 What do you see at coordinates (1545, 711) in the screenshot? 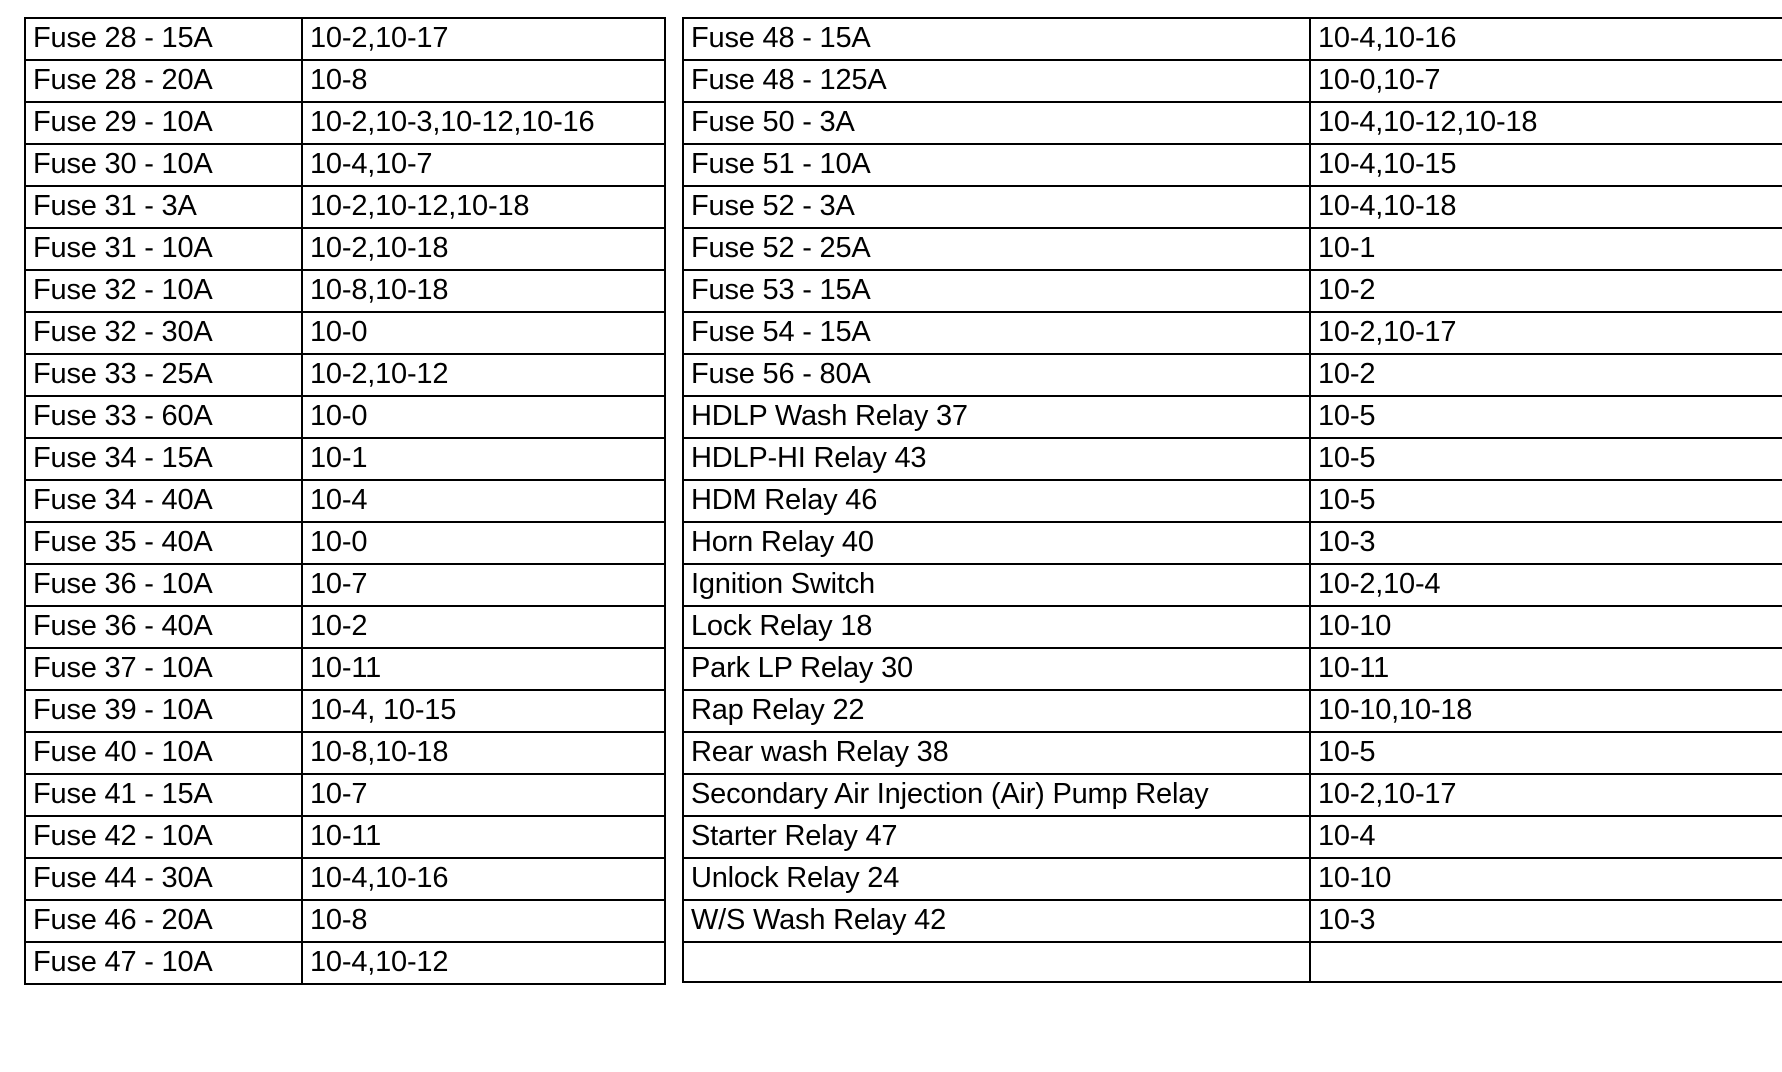
I see `fuse-location-cell: 10-10,10-18` at bounding box center [1545, 711].